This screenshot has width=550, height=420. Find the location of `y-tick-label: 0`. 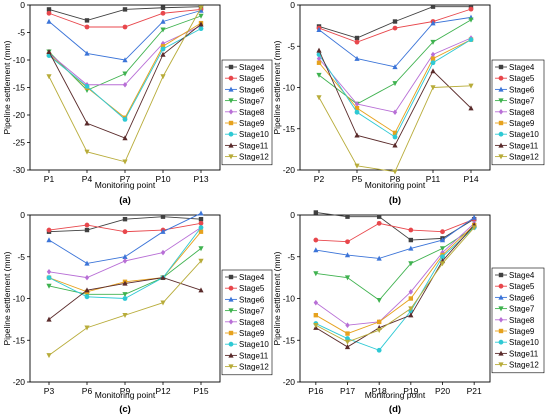

y-tick-label: 0 is located at coordinates (22, 5).